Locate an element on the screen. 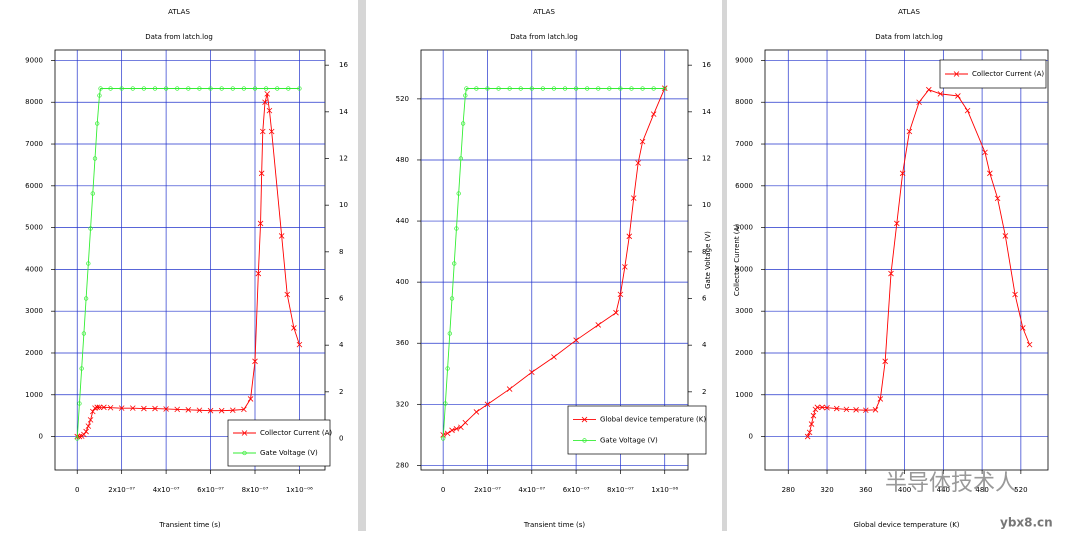  x-tick-label: 8x10⁻⁰⁷ is located at coordinates (620, 490).